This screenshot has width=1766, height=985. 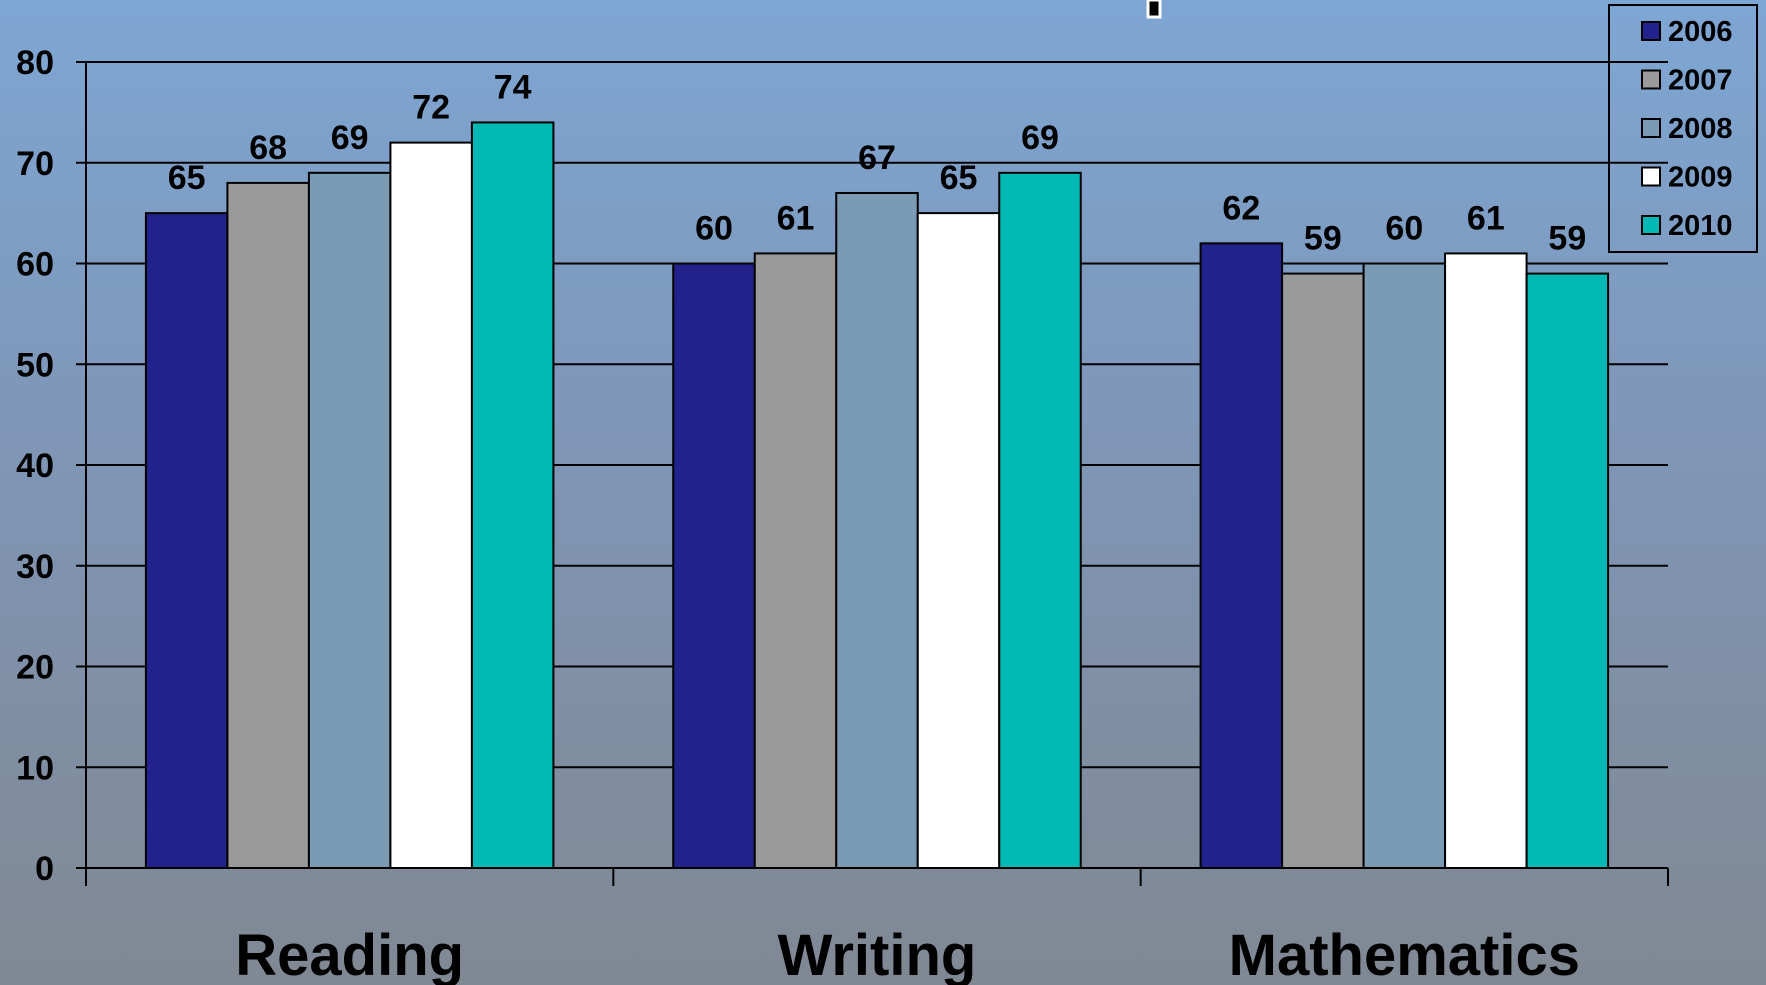 What do you see at coordinates (35, 668) in the screenshot?
I see `y-tick-label: 20` at bounding box center [35, 668].